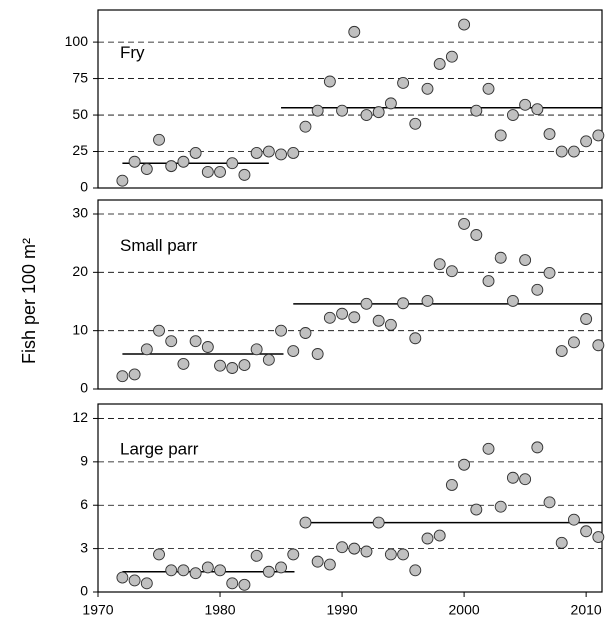 This screenshot has width=610, height=629. I want to click on y-tick-label: 9, so click(84, 461).